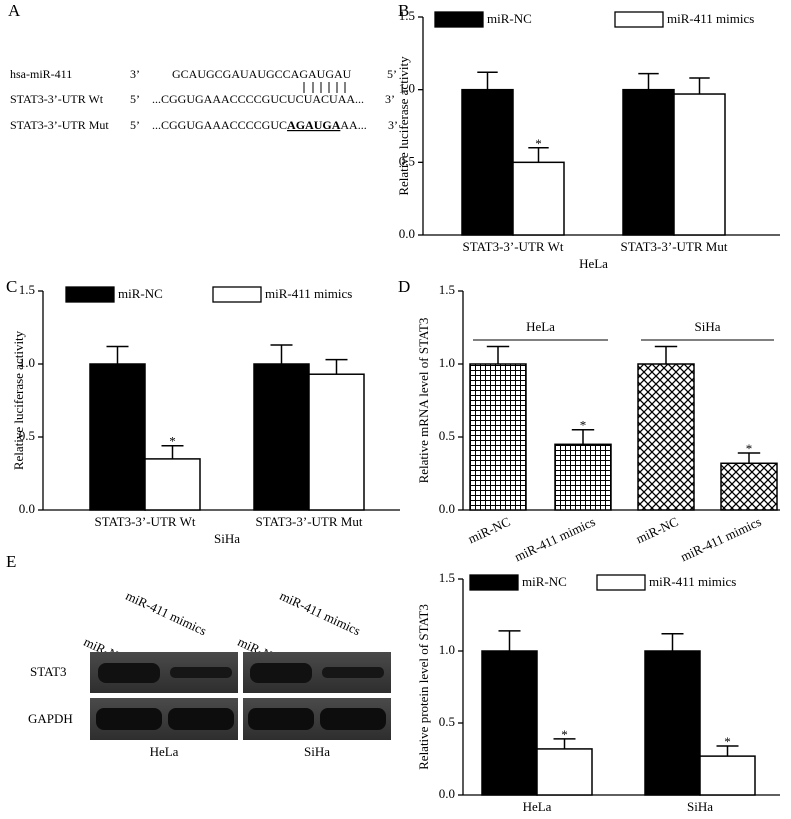 The image size is (791, 819). What do you see at coordinates (48, 671) in the screenshot?
I see `protein-label: STAT3` at bounding box center [48, 671].